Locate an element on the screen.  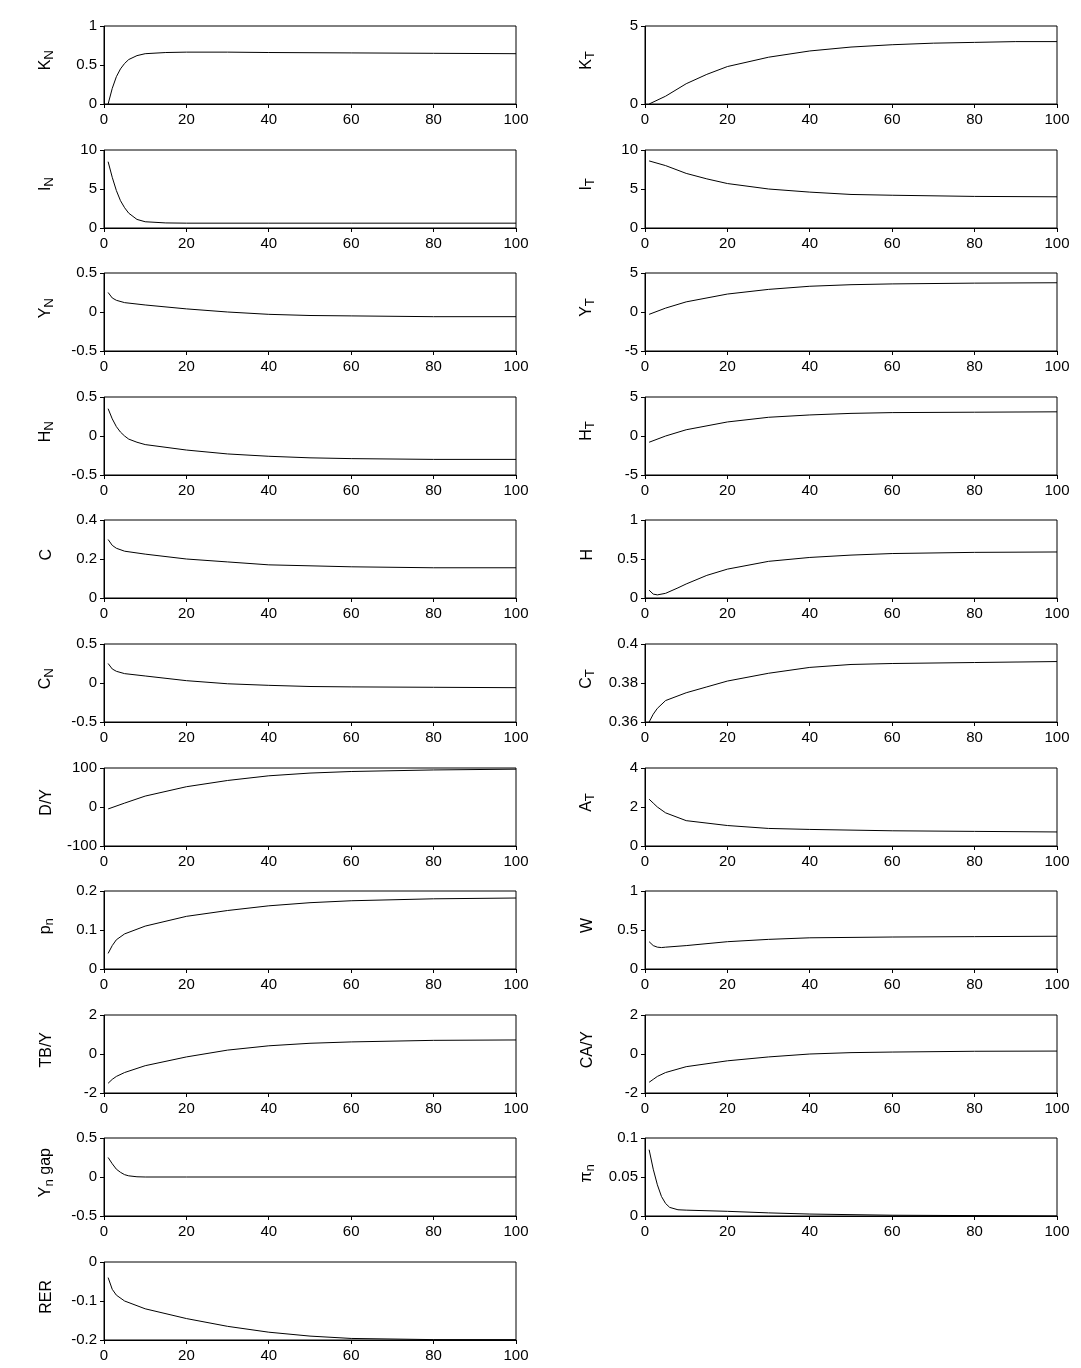
y-tick-label: 0.1 is located at coordinates (627, 1137).